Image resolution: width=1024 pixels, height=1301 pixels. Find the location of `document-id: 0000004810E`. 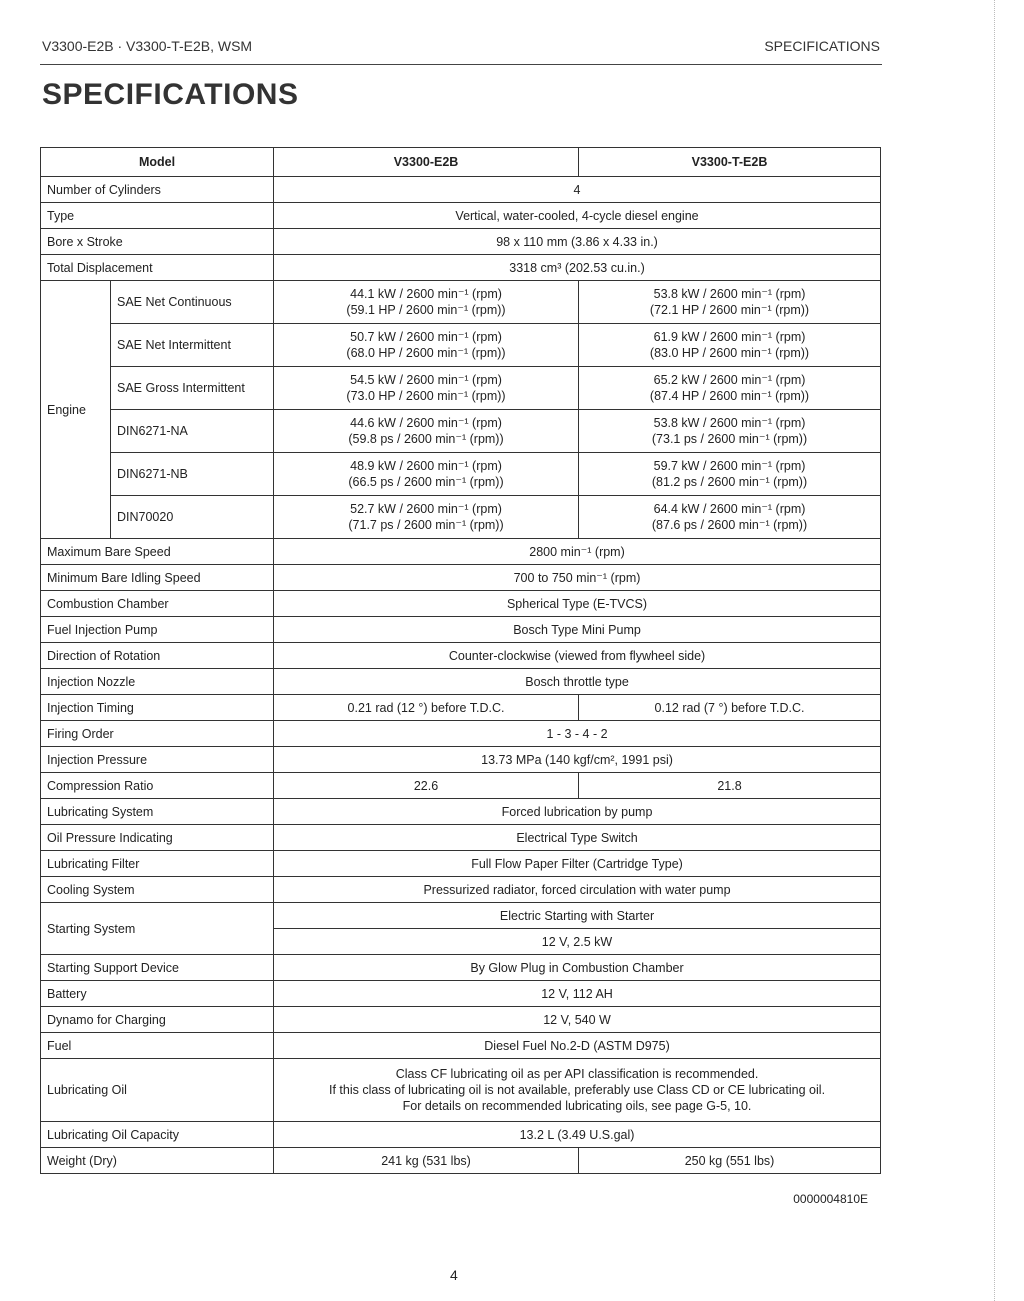

document-id: 0000004810E is located at coordinates (830, 1199).